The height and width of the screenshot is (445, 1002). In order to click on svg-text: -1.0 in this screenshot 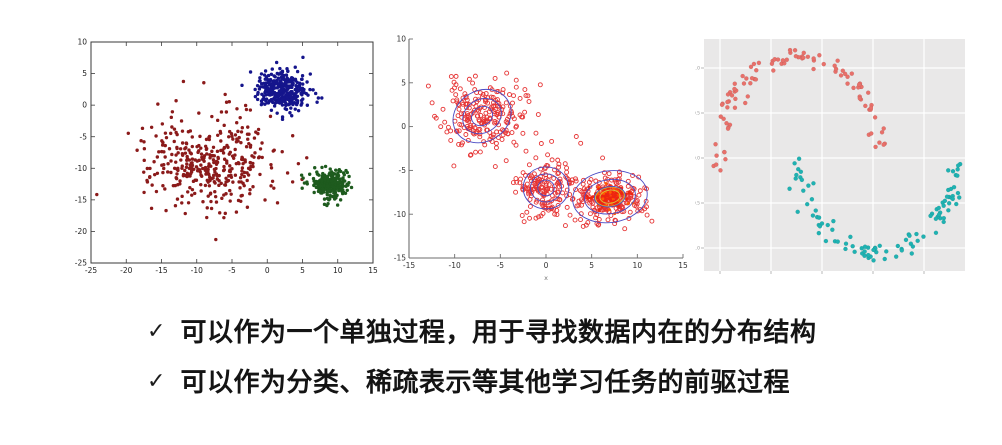, I will do `click(697, 249)`.